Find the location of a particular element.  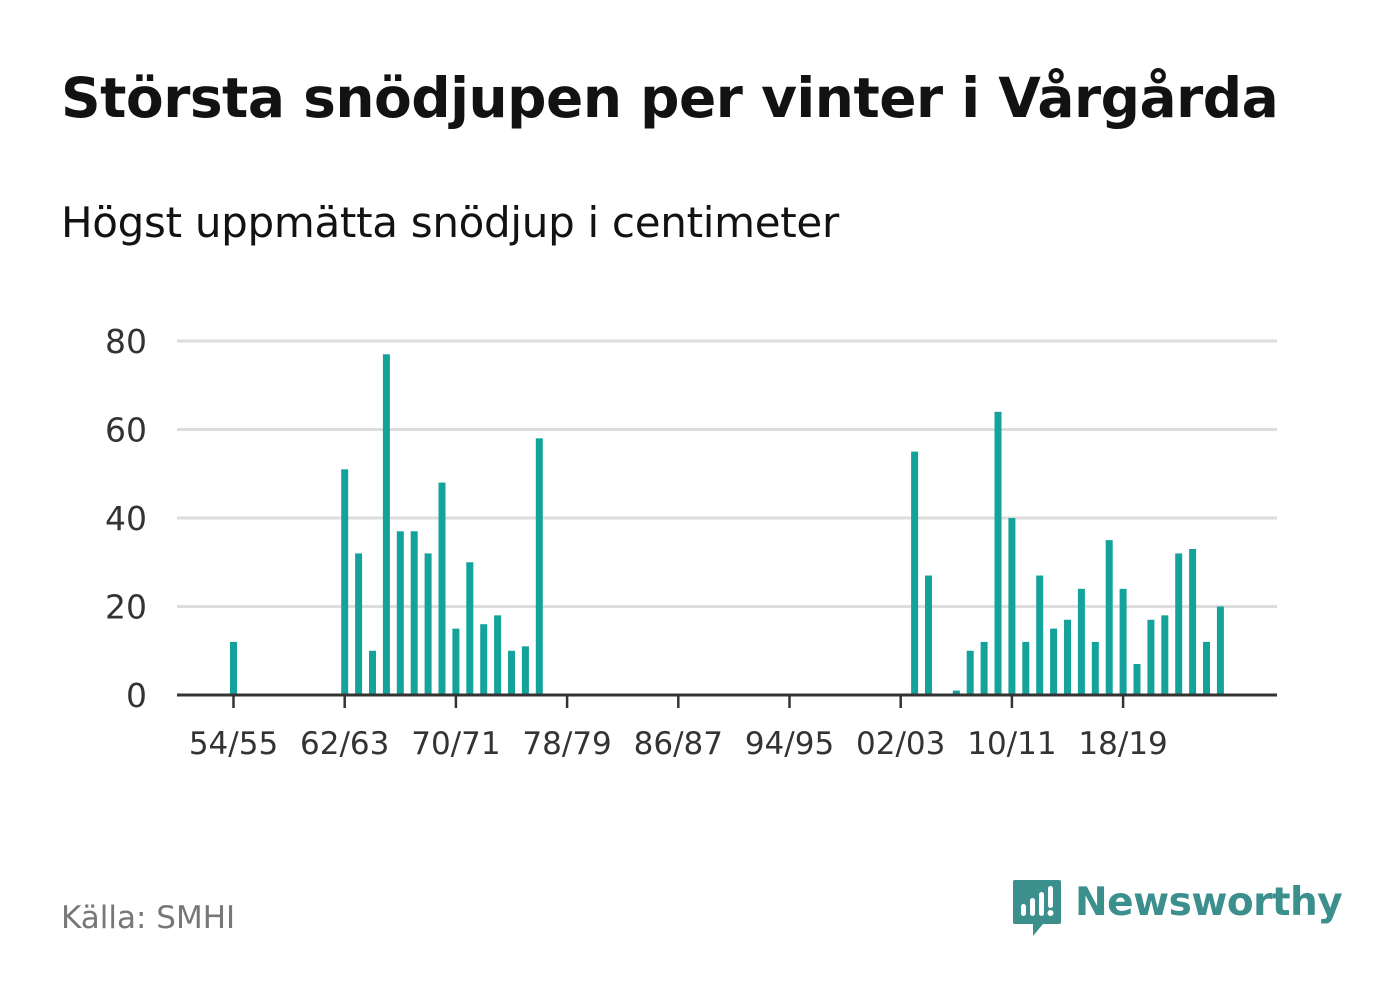

brand-logo: Newsworthy is located at coordinates (1177, 908).